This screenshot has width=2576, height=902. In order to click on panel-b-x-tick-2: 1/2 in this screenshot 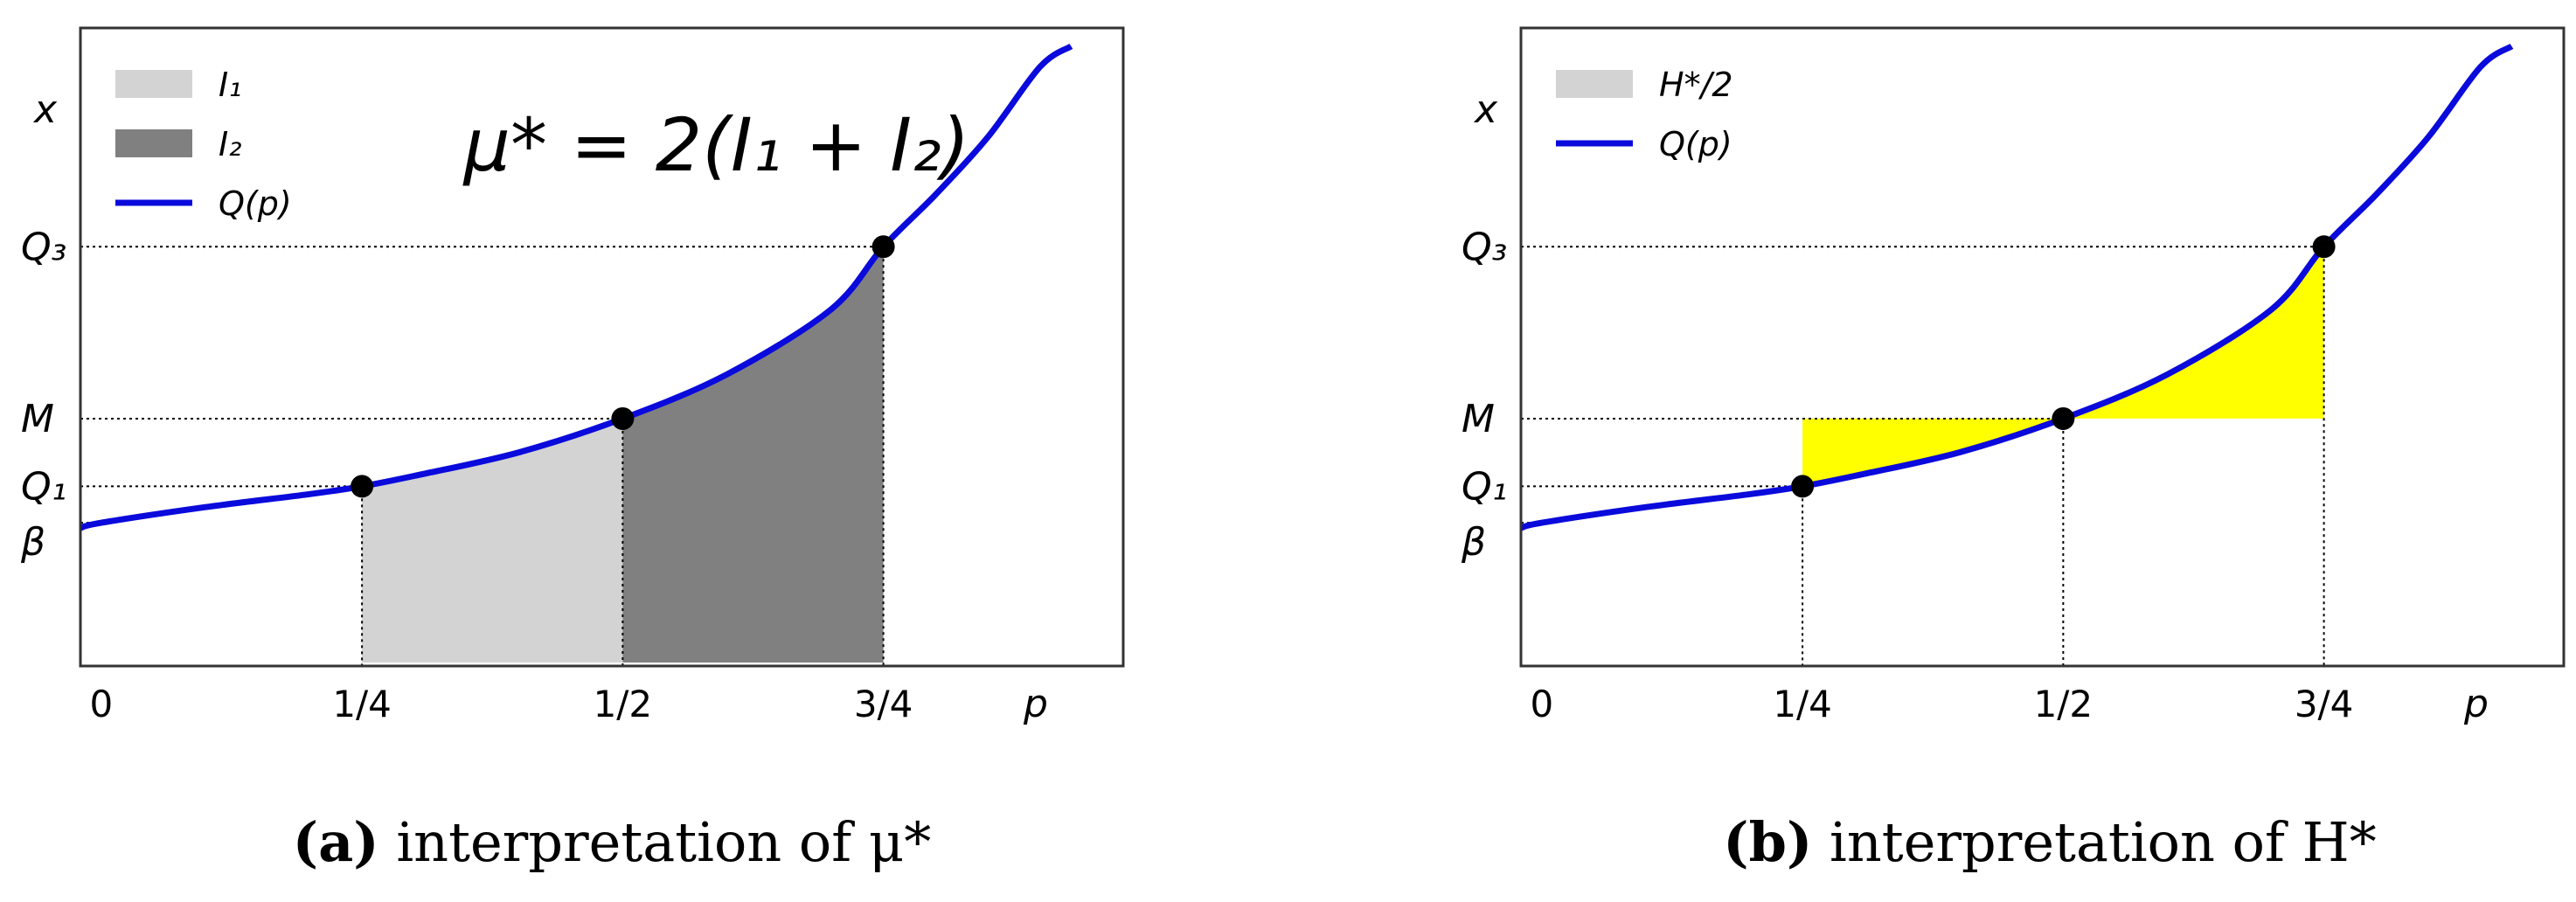, I will do `click(2063, 704)`.